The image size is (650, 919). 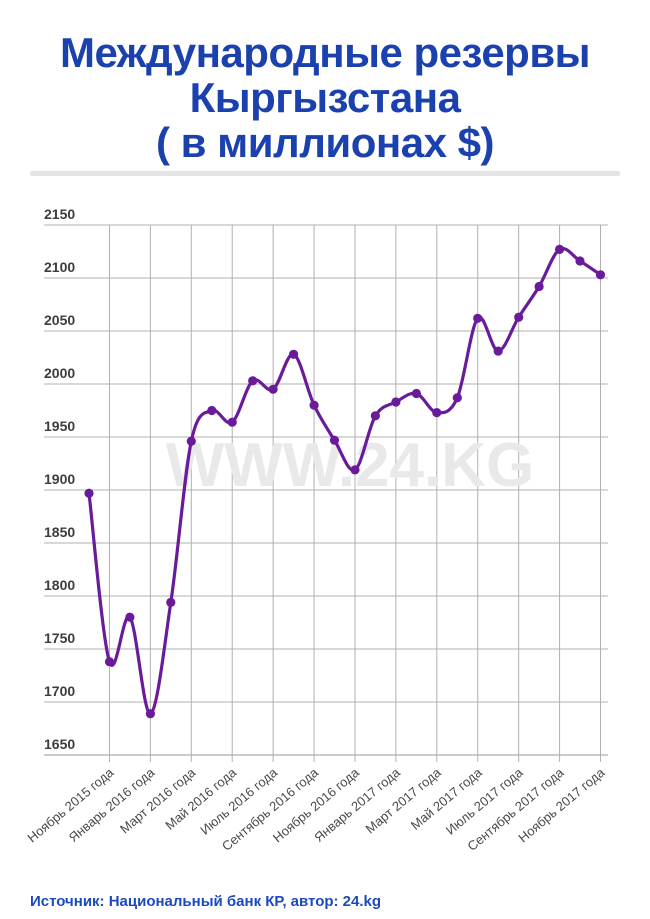 What do you see at coordinates (59, 585) in the screenshot?
I see `y-axis-tick-label: 1800` at bounding box center [59, 585].